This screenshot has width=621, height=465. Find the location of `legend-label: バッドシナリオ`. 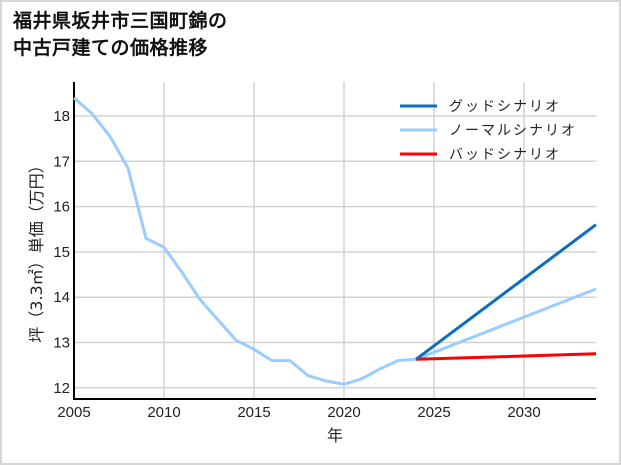

legend-label: バッドシナリオ is located at coordinates (505, 155).